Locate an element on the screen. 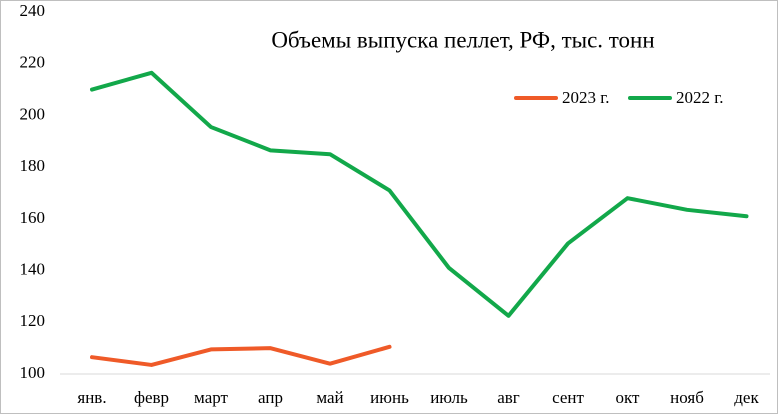 The width and height of the screenshot is (778, 414). chart-title: Объемы выпуска пеллет, РФ, тыс. тонн is located at coordinates (462, 39).